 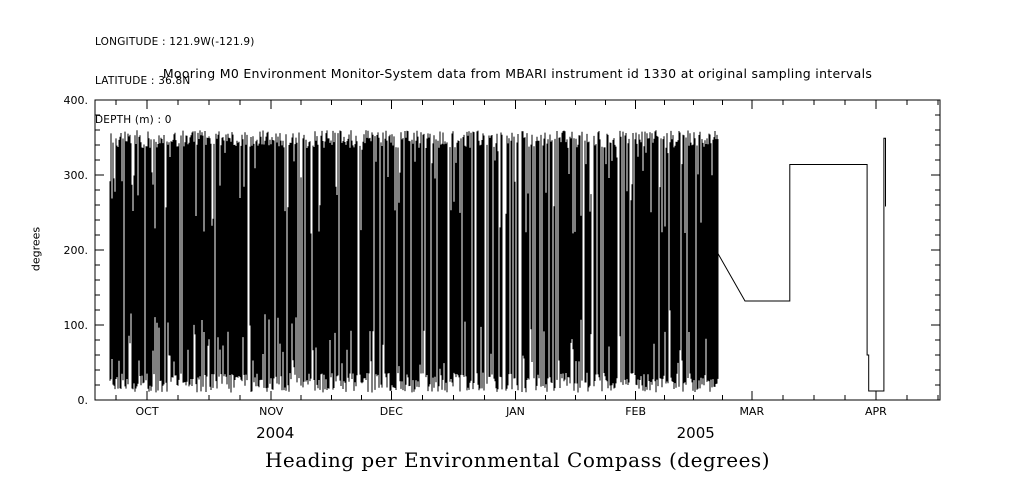 What do you see at coordinates (635, 411) in the screenshot?
I see `svg-text: FEB` at bounding box center [635, 411].